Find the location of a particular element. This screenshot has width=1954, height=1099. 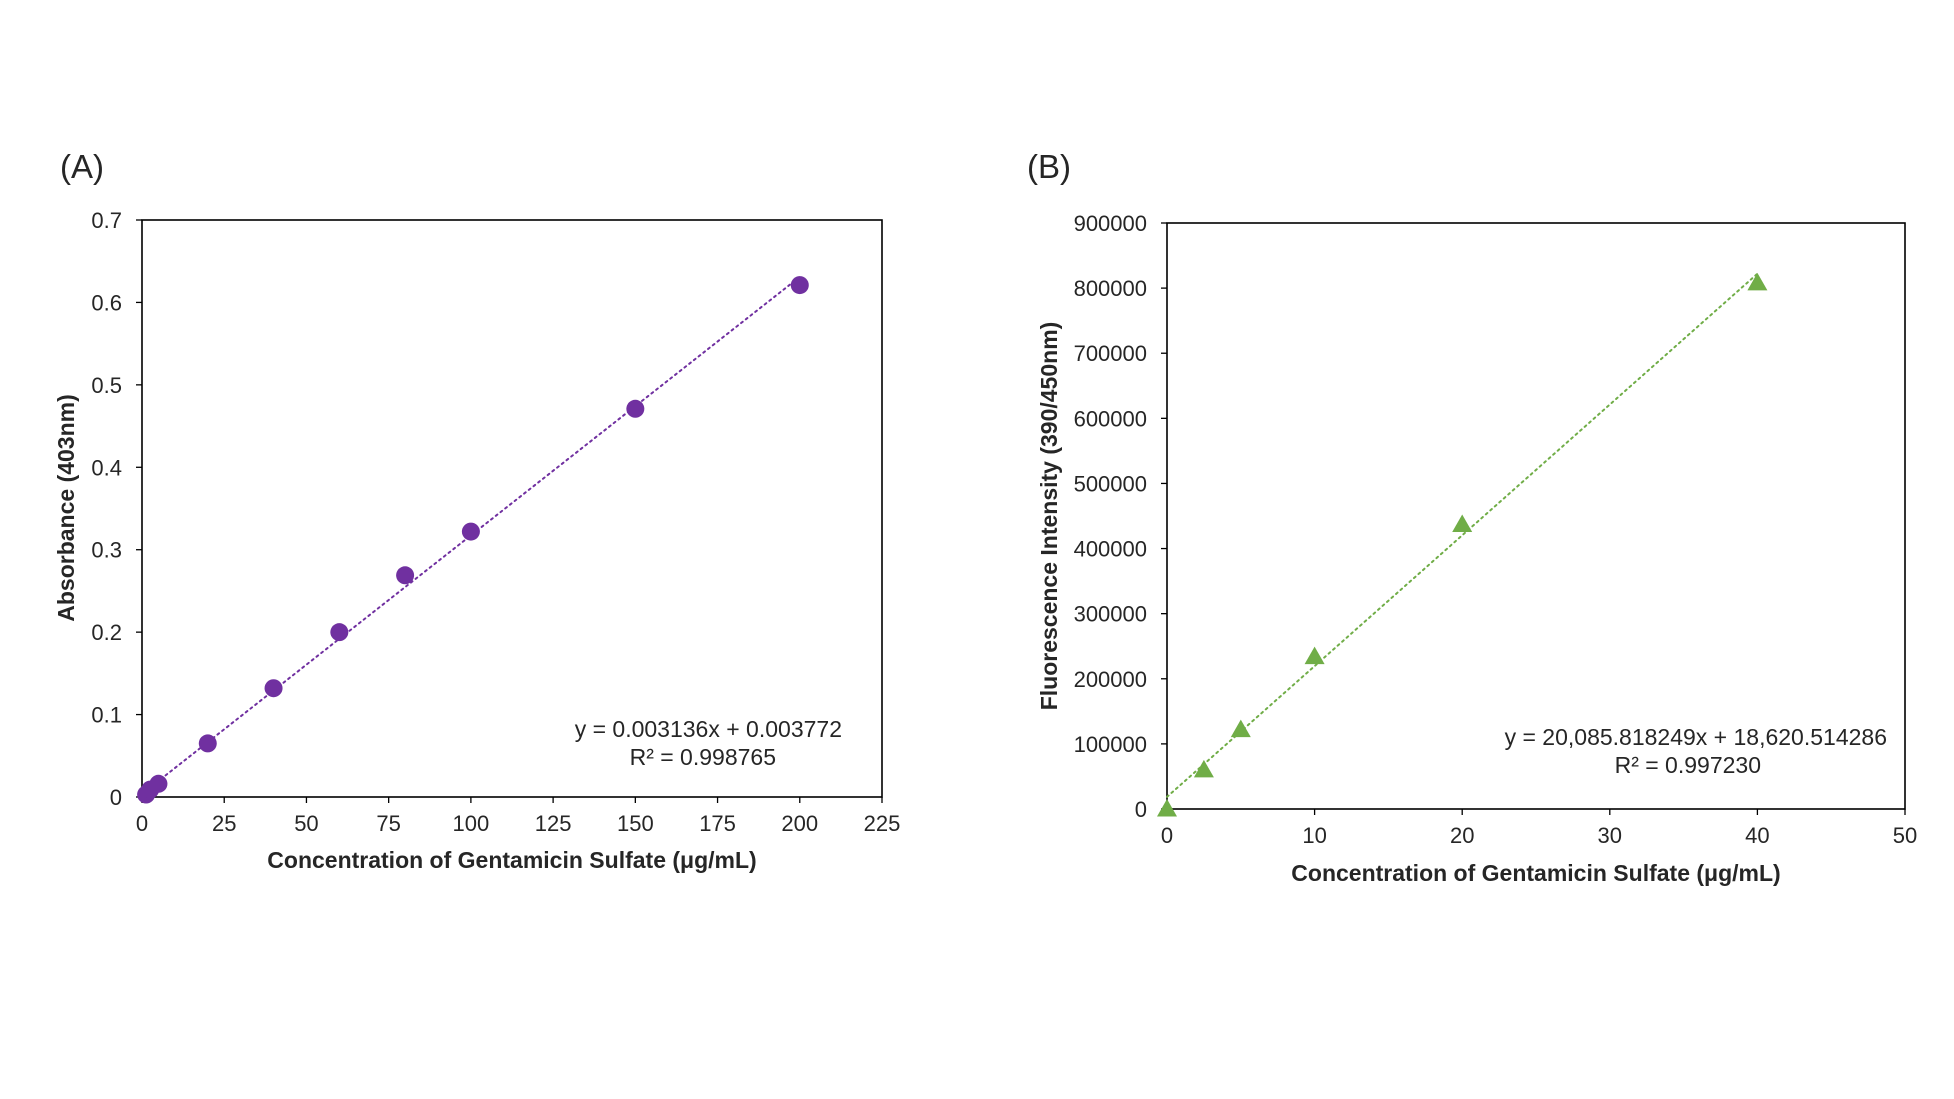

panel-a-y-tick-label: 0.1 is located at coordinates (106, 715).